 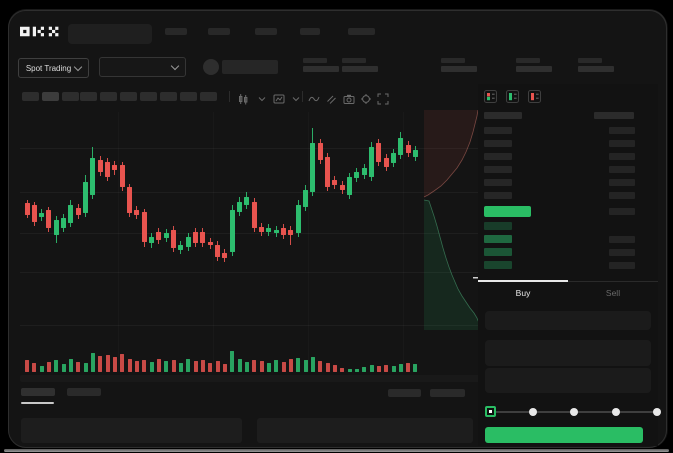 I want to click on settings-icon, so click(x=366, y=98).